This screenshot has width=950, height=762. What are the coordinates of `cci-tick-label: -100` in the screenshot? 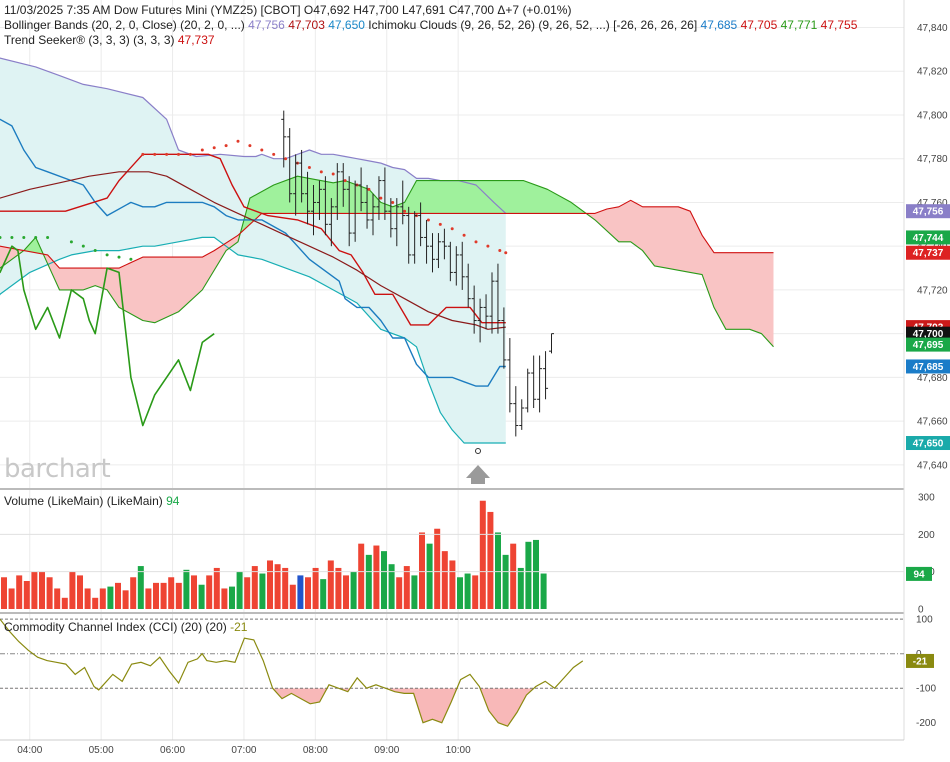 It's located at (926, 689).